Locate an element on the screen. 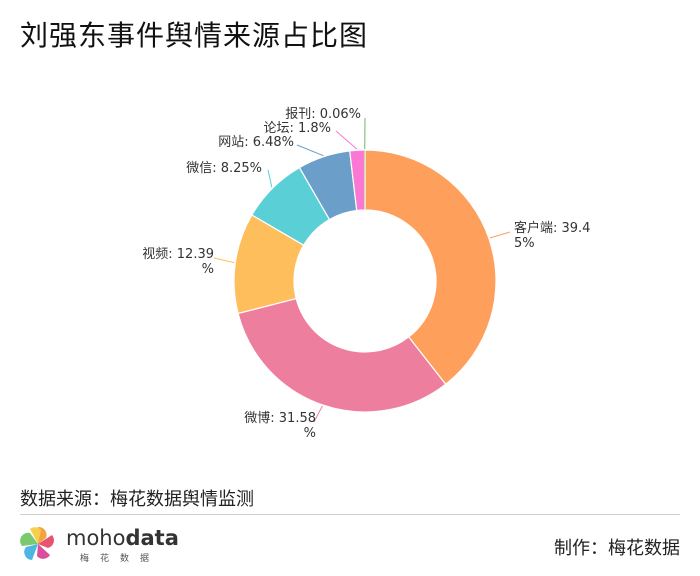  brand-subtitle: 梅花数据 is located at coordinates (120, 559).